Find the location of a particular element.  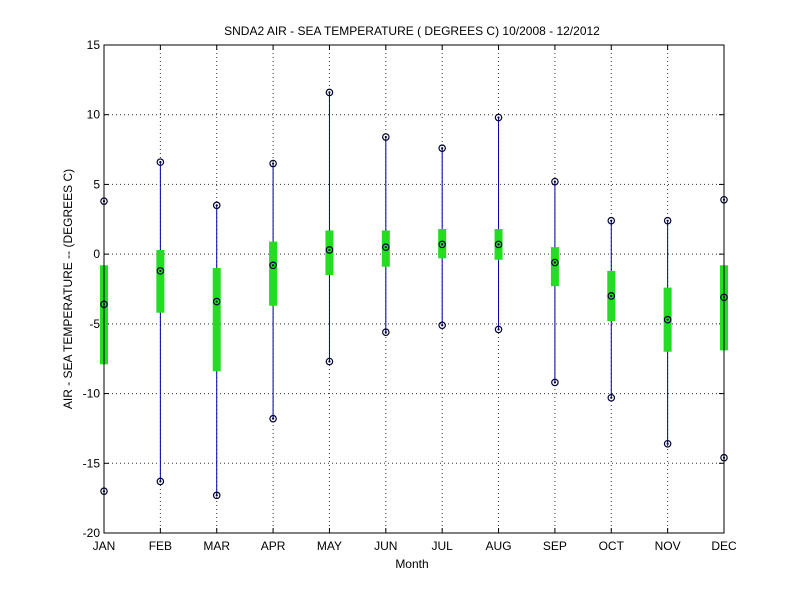

x-tick-label: MAY is located at coordinates (329, 546).